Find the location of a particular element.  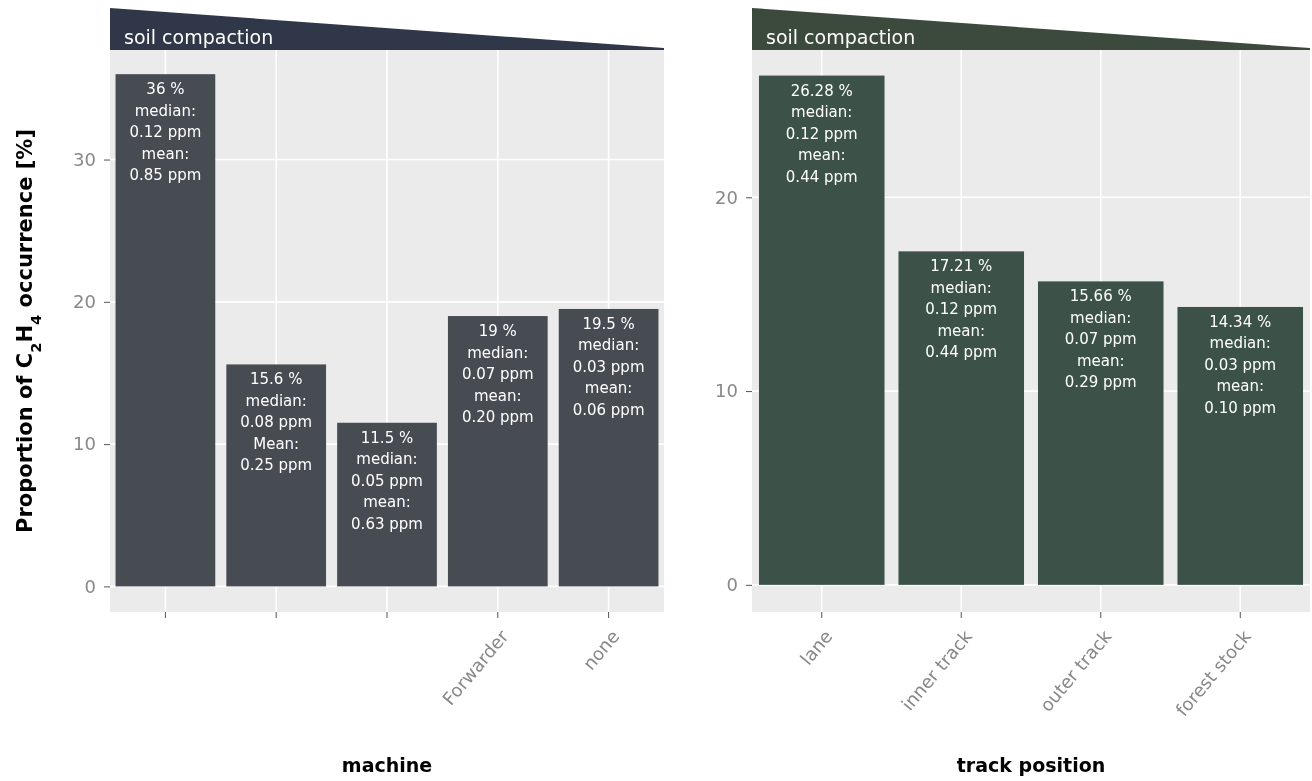

data-label: 26.28 % median: 0.12 ppm mean: 0.44 ppm is located at coordinates (821, 133).